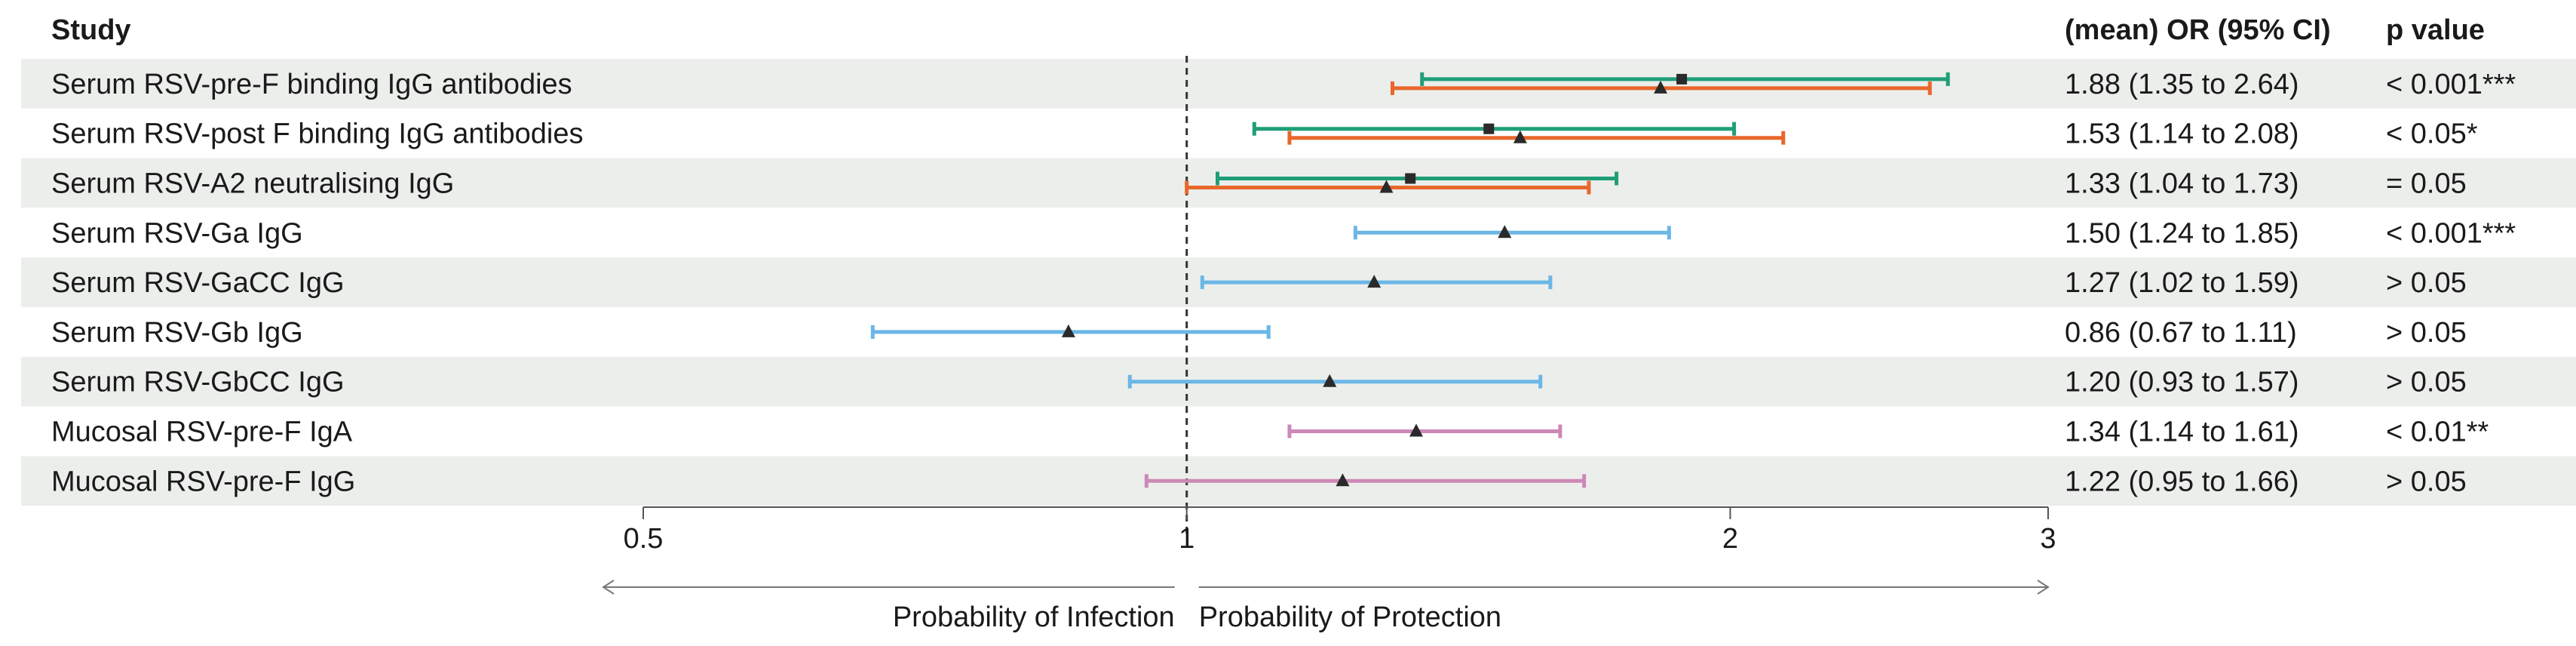 The height and width of the screenshot is (646, 2576). What do you see at coordinates (2182, 283) in the screenshot?
I see `or-ci-value: 1.27 (1.02 to 1.59)` at bounding box center [2182, 283].